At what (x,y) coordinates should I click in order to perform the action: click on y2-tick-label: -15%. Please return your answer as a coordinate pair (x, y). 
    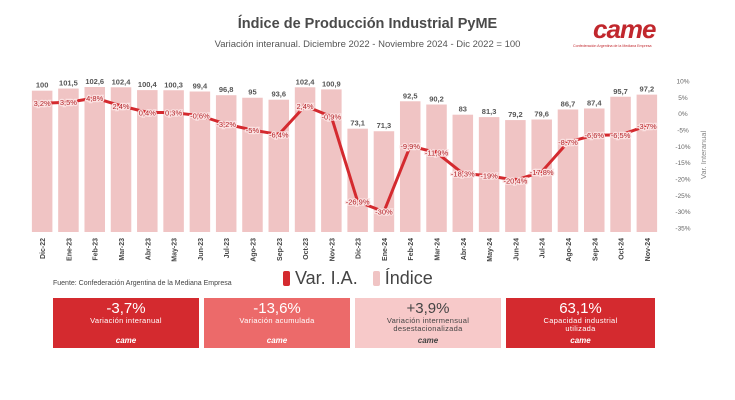
    Looking at the image, I should click on (682, 163).